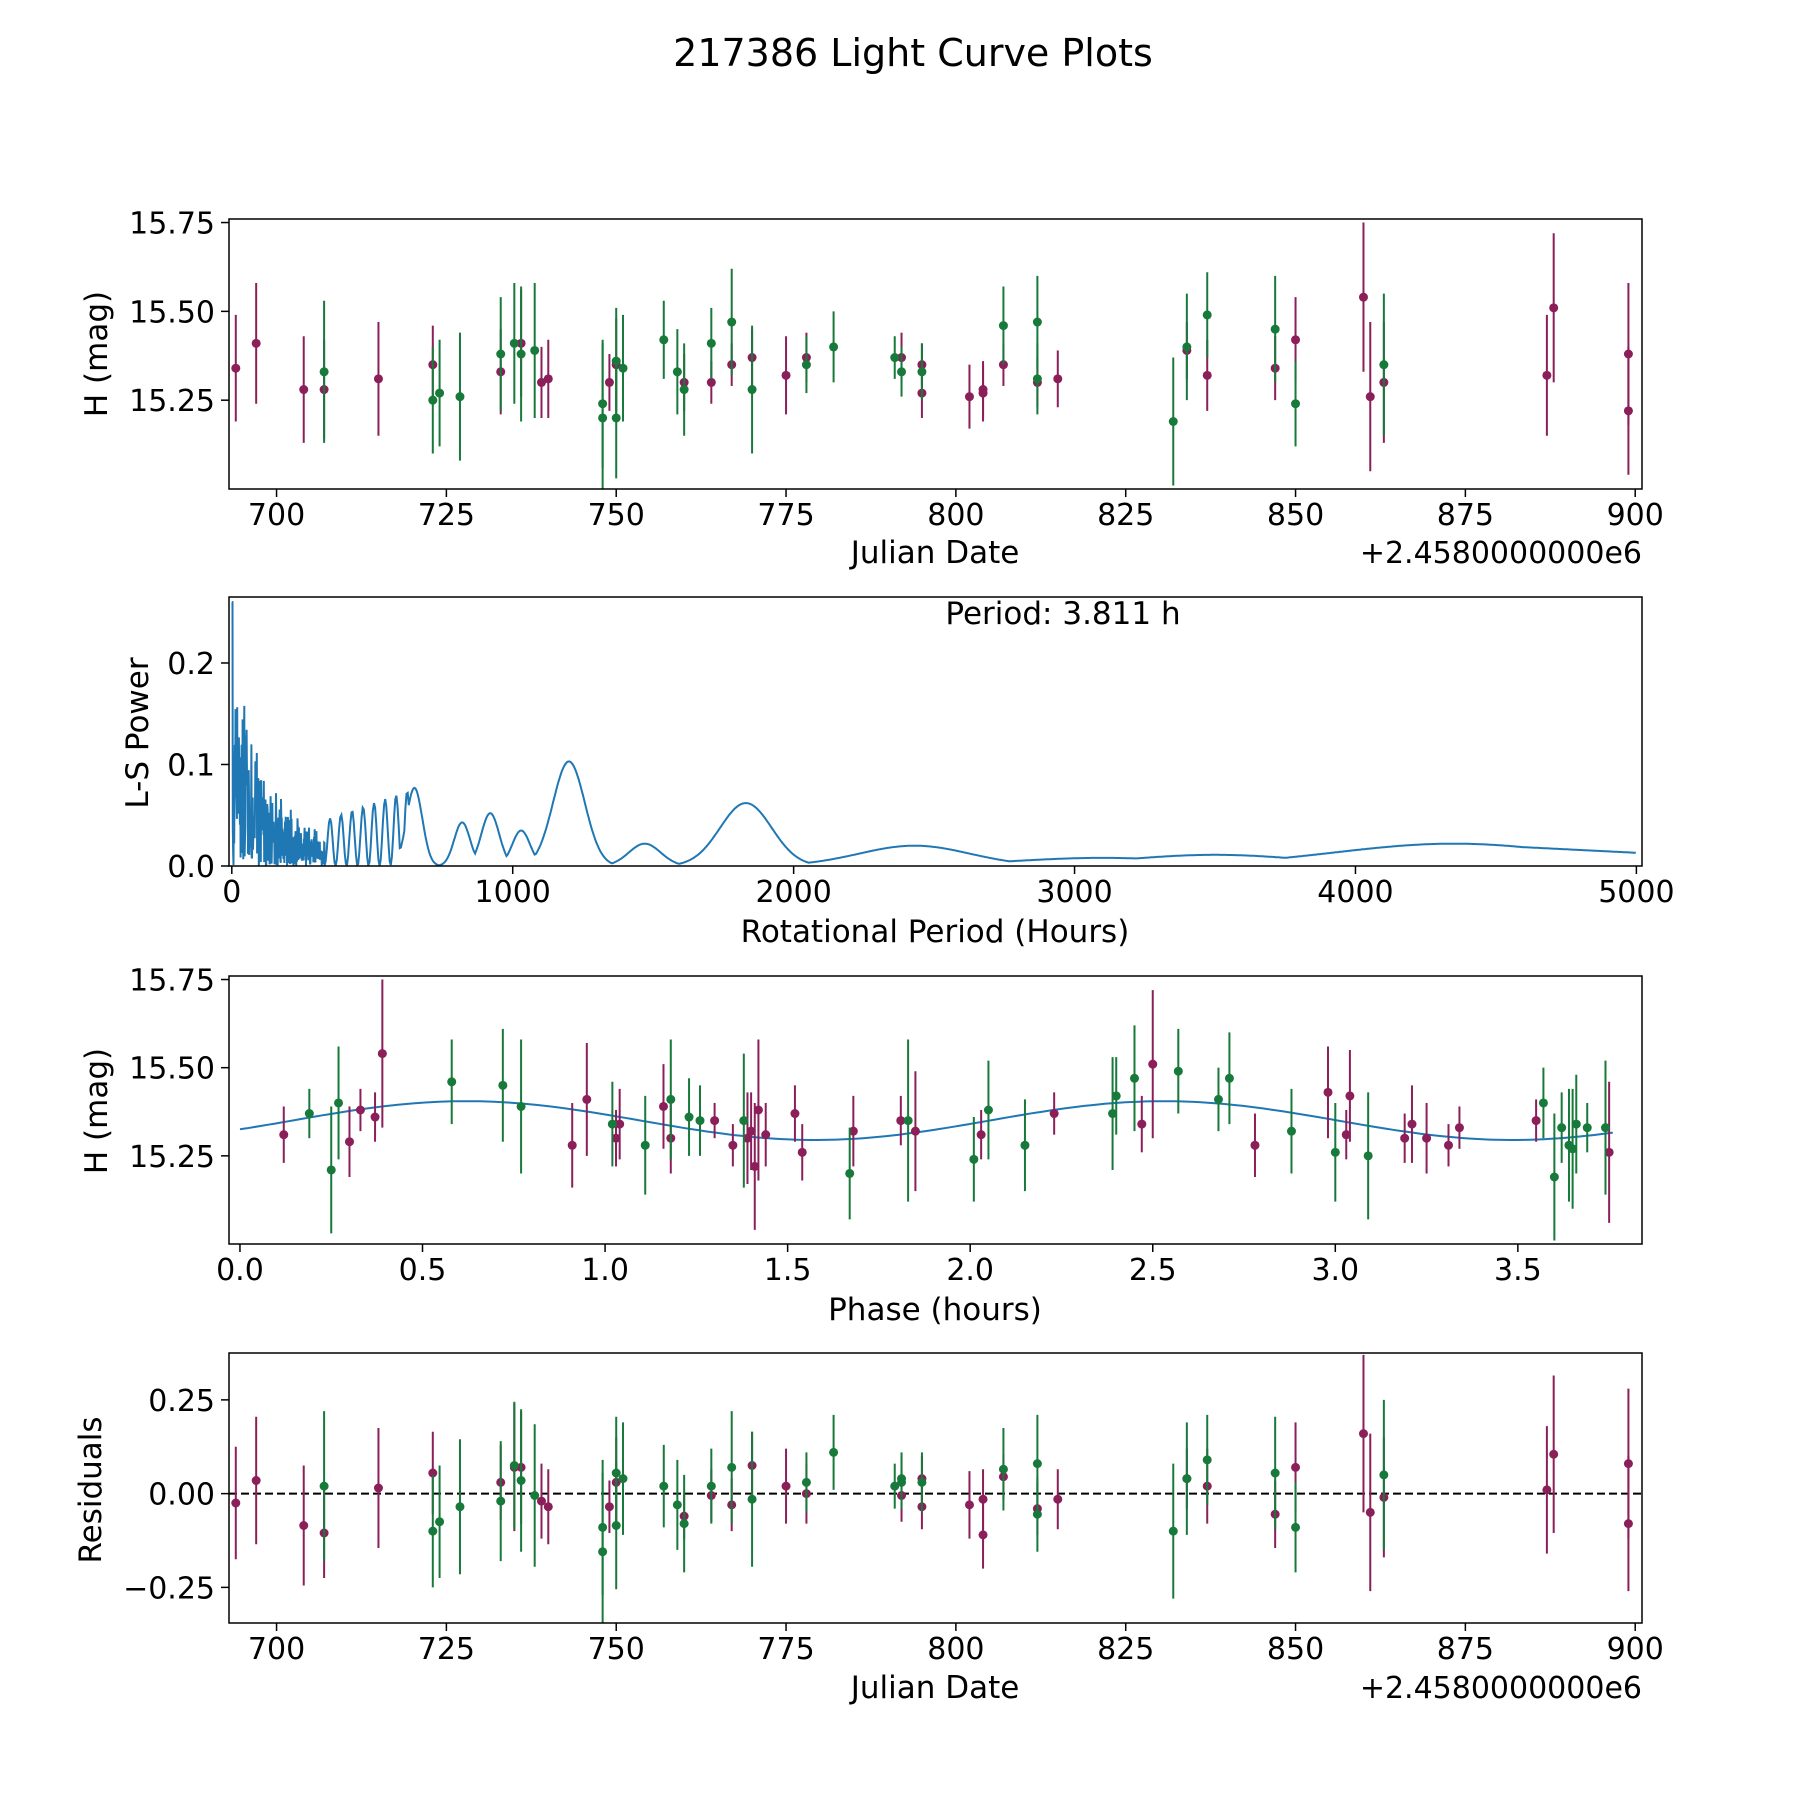 This screenshot has height=1800, width=1800. Describe the element at coordinates (1465, 515) in the screenshot. I see `x-tick-label: 875` at that location.